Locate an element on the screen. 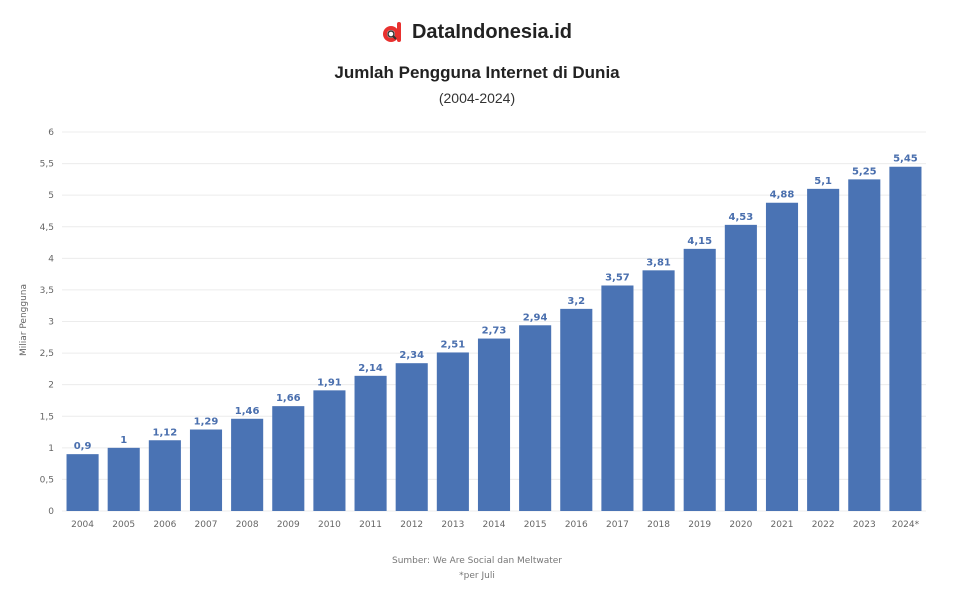  brand-name: DataIndonesia.id is located at coordinates (492, 31).